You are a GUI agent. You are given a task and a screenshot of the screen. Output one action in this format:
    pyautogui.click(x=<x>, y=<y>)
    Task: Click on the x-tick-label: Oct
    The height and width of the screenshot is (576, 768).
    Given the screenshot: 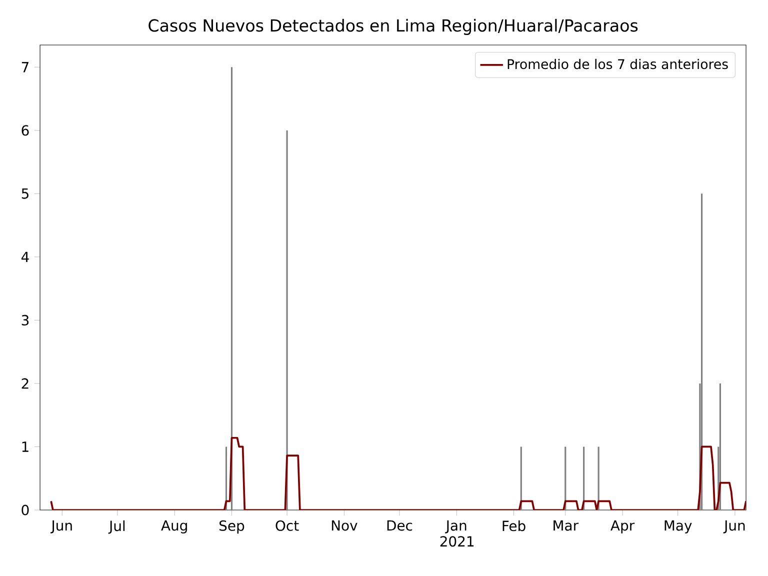 What is the action you would take?
    pyautogui.click(x=287, y=525)
    